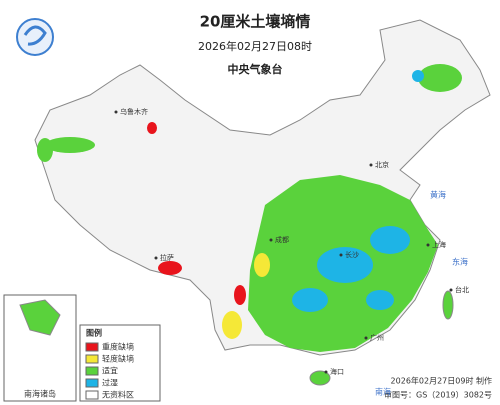 The width and height of the screenshot is (500, 405). What do you see at coordinates (255, 69) in the screenshot?
I see `map-agency: 中央气象台` at bounding box center [255, 69].